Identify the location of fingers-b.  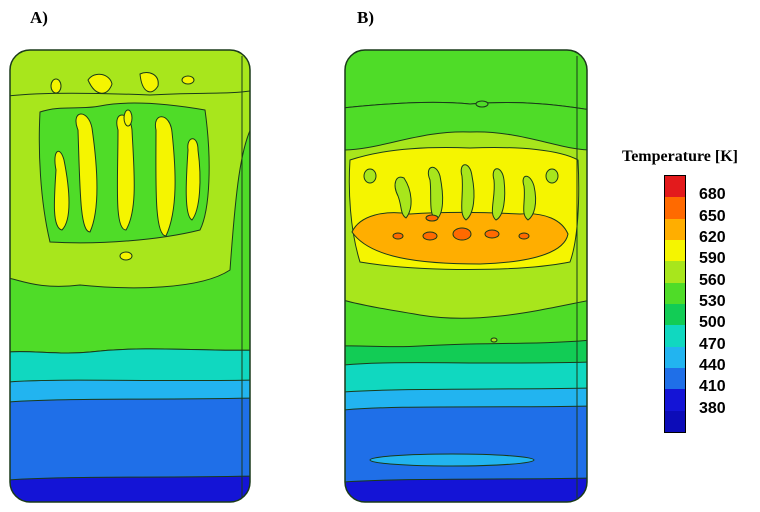
(461, 192).